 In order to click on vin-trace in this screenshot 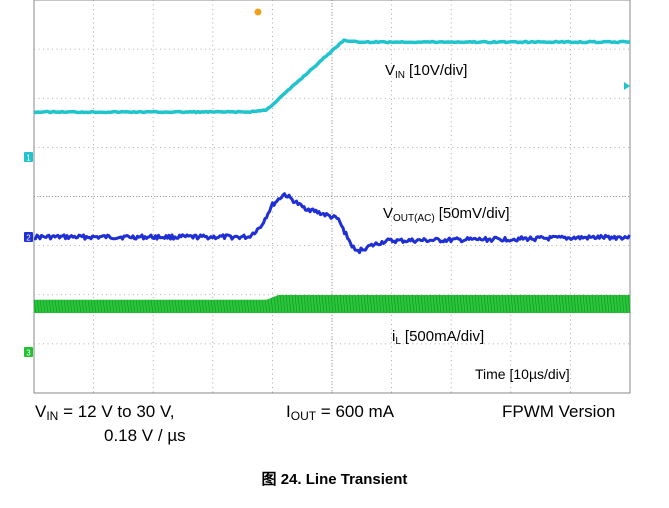, I will do `click(332, 76)`.